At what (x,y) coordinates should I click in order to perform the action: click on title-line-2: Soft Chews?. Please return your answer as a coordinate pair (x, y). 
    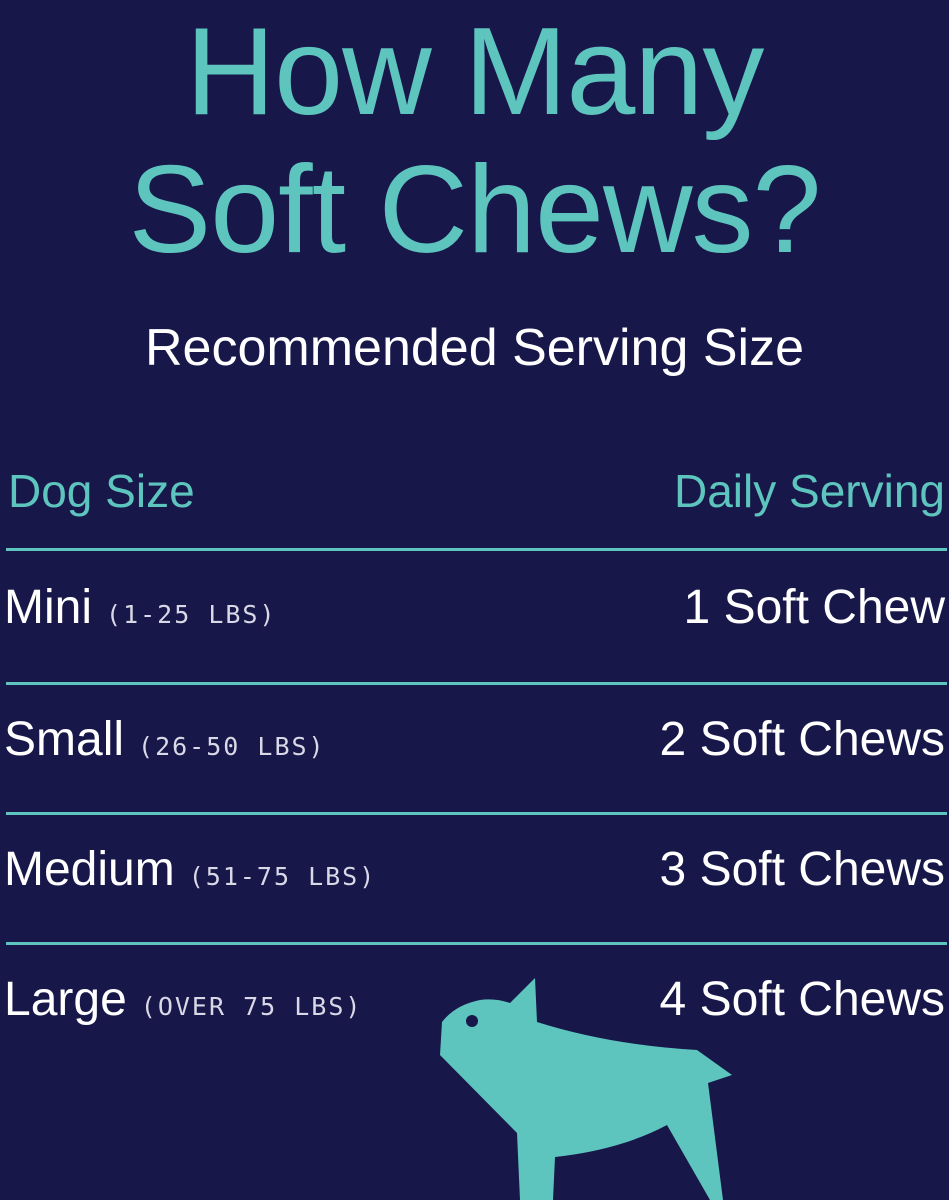
    Looking at the image, I should click on (474, 210).